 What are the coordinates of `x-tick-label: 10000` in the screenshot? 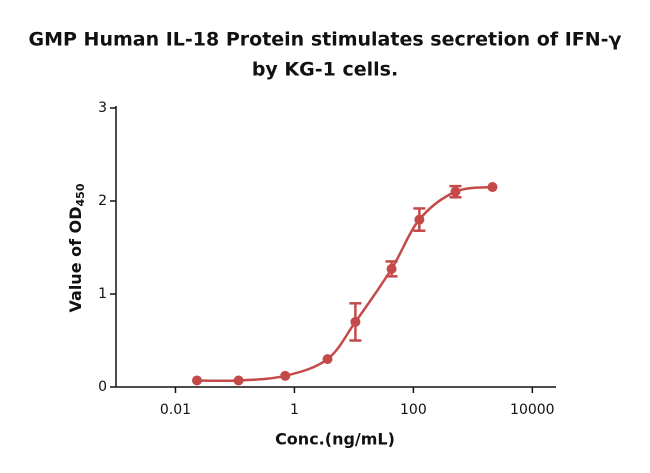 It's located at (532, 410).